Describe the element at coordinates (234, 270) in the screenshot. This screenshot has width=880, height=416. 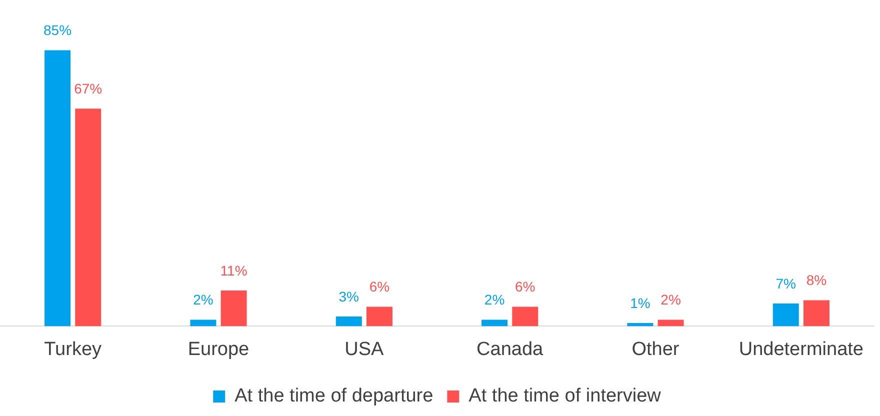
I see `data-label: 11%` at that location.